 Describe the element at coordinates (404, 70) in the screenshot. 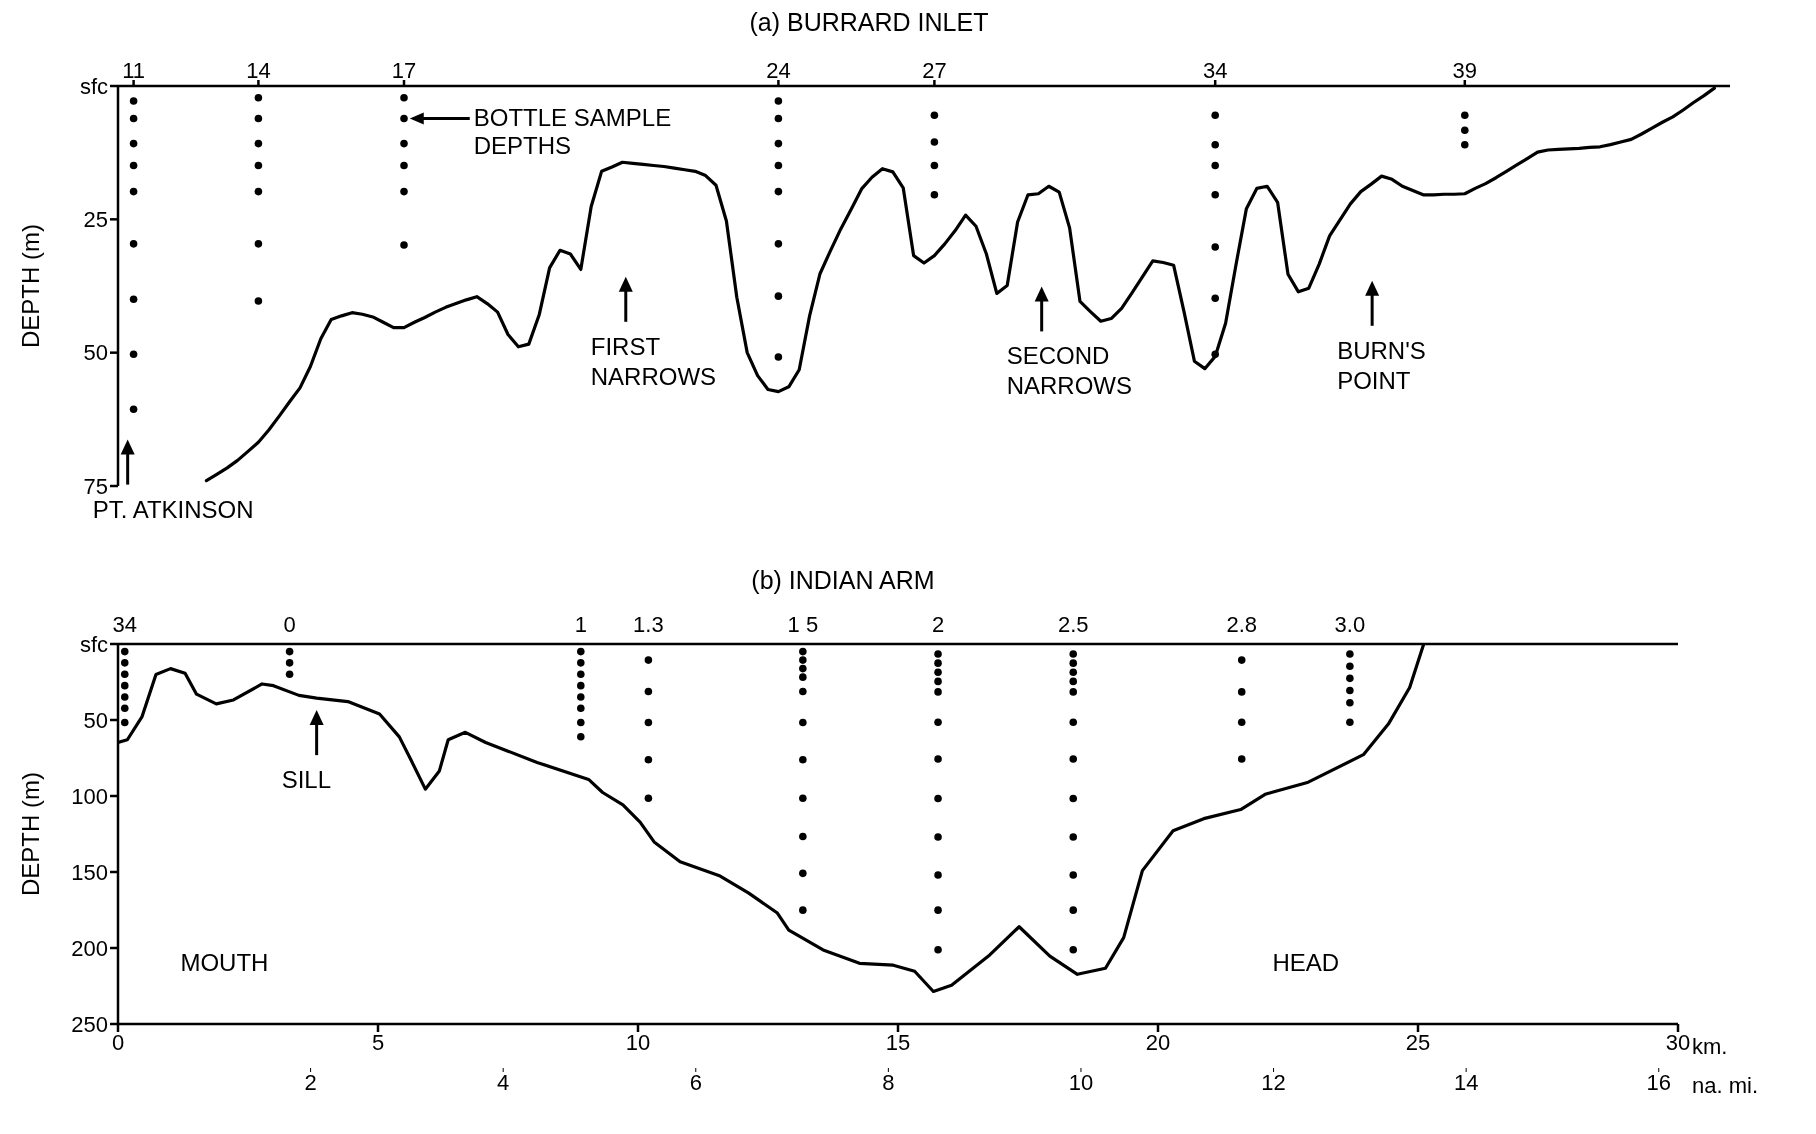

I see `x-tick-label: 17` at that location.